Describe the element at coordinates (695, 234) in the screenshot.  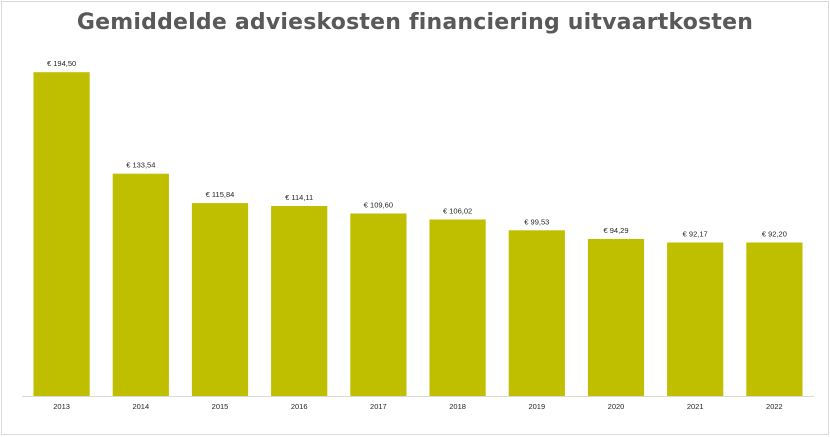
I see `data-label-2021: € 92,17` at that location.